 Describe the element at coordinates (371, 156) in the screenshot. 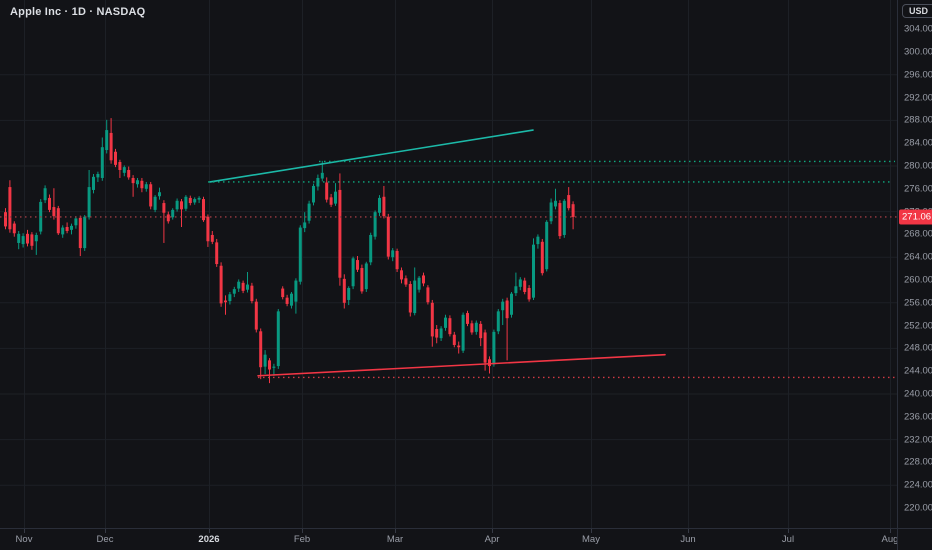

I see `rising-resistance-teal-trendline` at that location.